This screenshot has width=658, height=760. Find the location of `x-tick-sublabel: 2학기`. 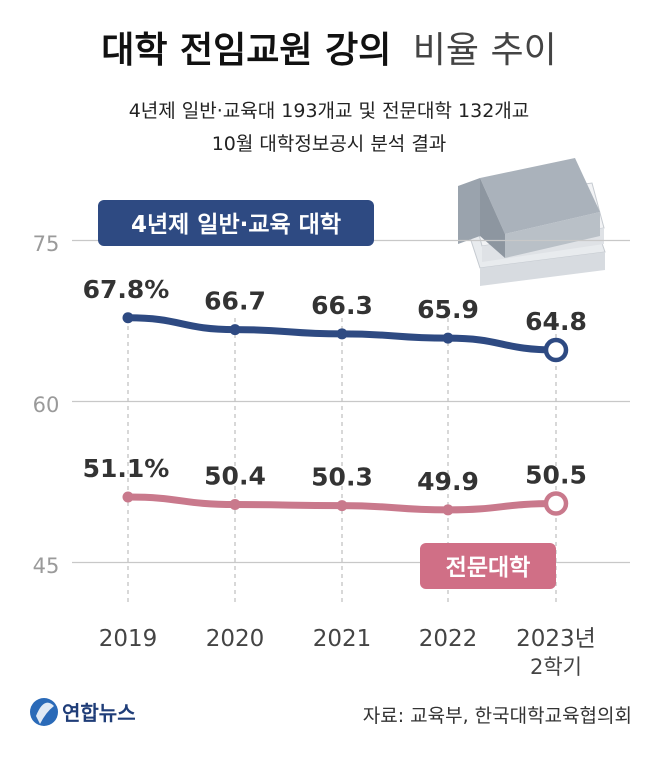

x-tick-sublabel: 2학기 is located at coordinates (556, 667).